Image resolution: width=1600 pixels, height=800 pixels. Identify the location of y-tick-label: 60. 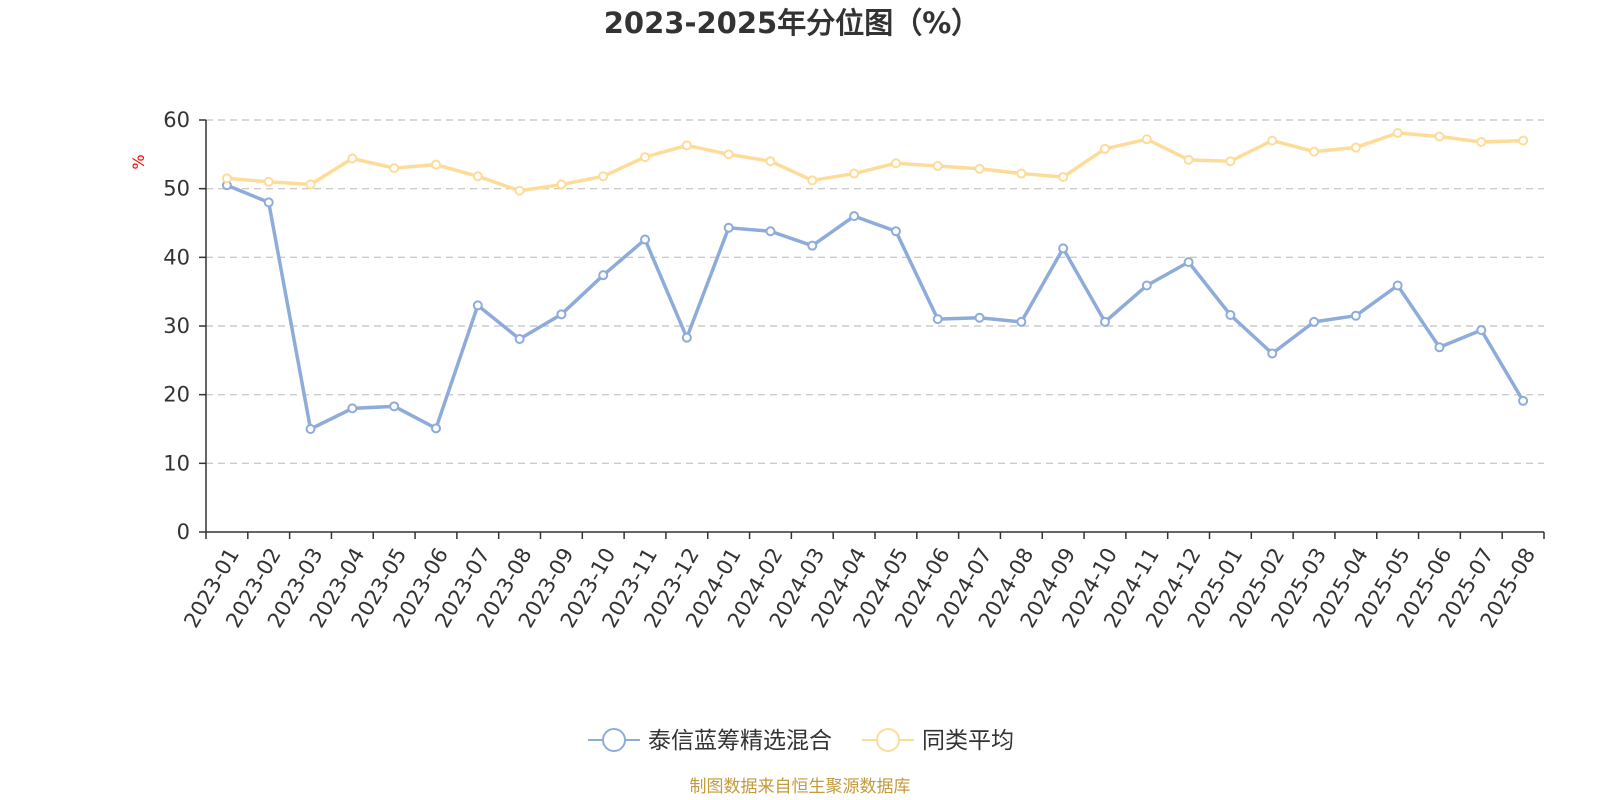
(176, 120).